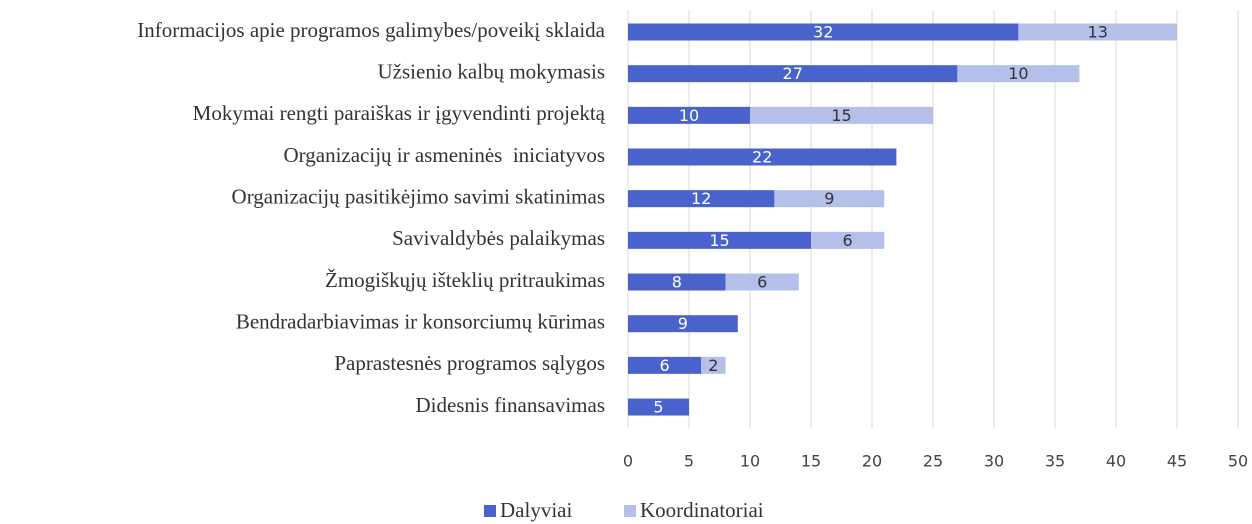 The height and width of the screenshot is (524, 1252). I want to click on data-label: 22, so click(762, 157).